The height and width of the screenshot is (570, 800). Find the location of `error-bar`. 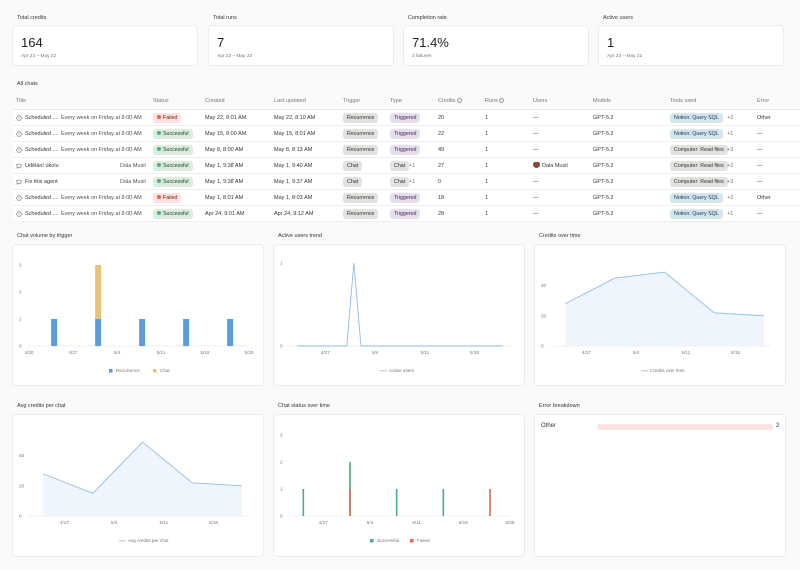

error-bar is located at coordinates (685, 427).